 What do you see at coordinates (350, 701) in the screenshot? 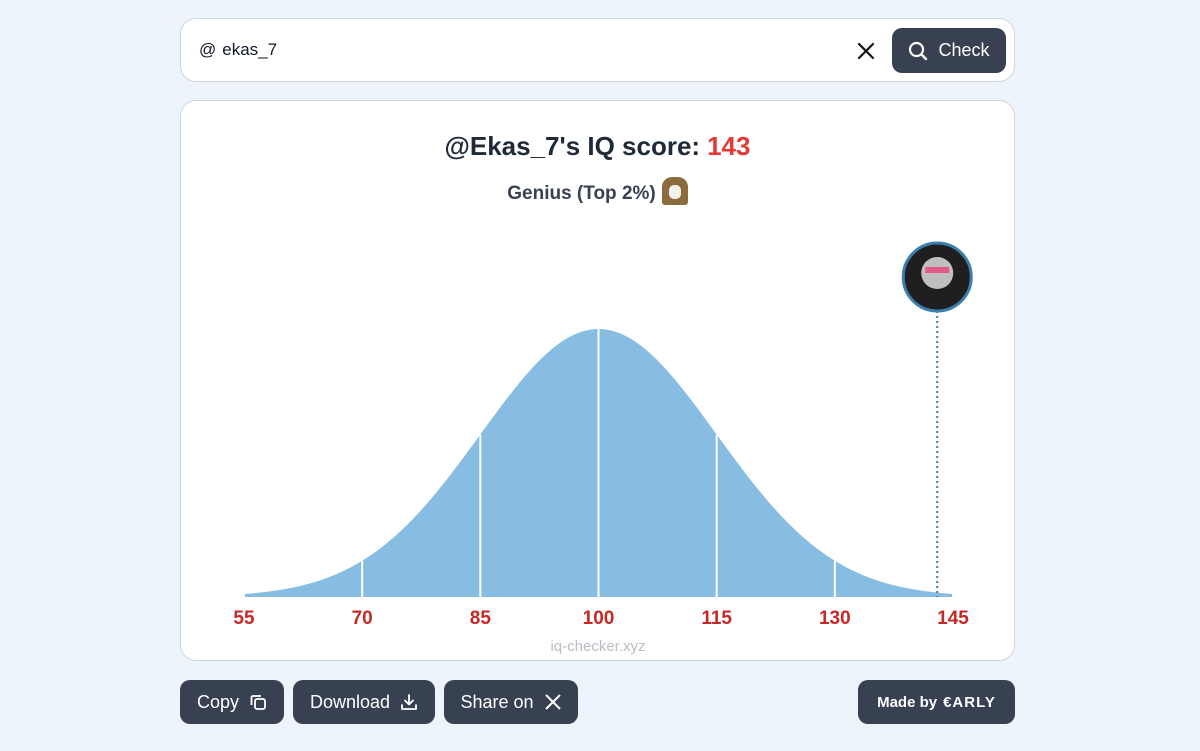
I see `download-label: Download` at bounding box center [350, 701].